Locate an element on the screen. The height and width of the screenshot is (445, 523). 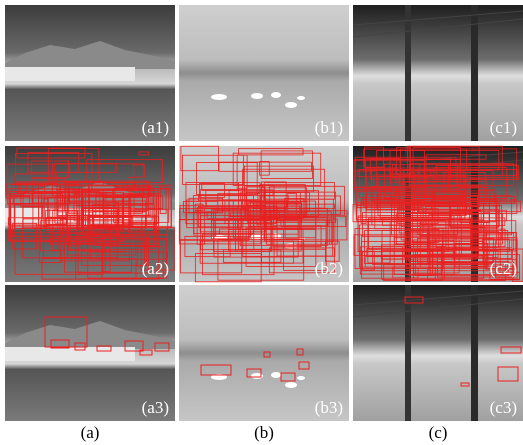
panel-label: (b2) is located at coordinates (329, 268).